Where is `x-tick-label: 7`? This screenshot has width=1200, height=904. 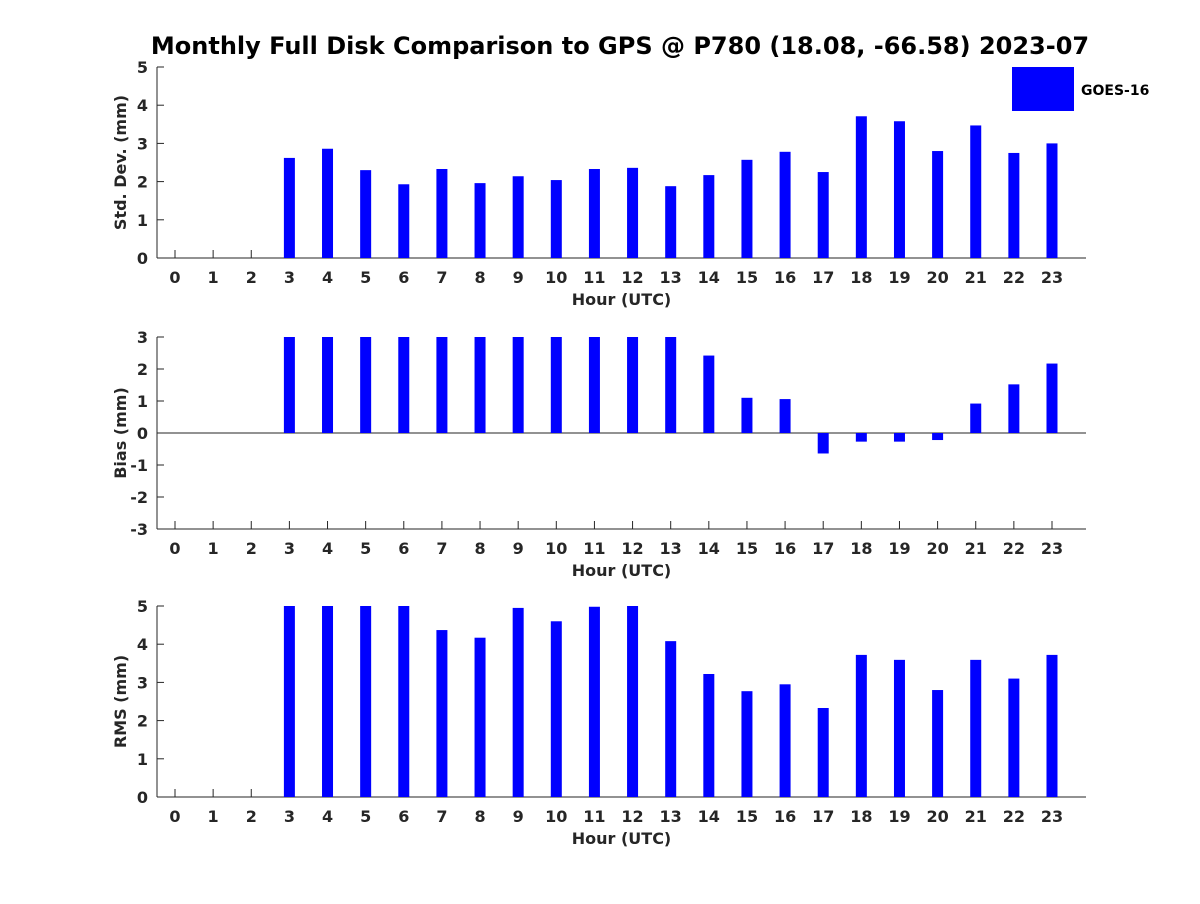
x-tick-label: 7 is located at coordinates (441, 277).